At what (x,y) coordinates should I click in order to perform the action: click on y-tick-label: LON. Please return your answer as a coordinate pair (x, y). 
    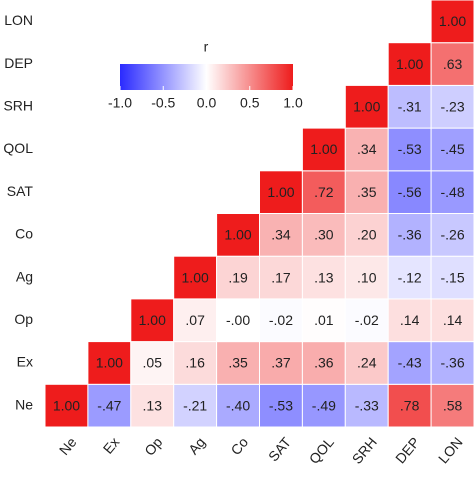
    Looking at the image, I should click on (18, 20).